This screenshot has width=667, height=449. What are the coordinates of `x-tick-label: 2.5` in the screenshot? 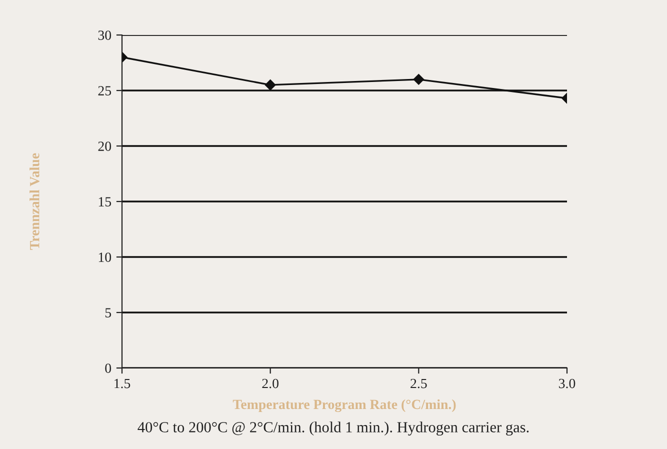 It's located at (418, 383).